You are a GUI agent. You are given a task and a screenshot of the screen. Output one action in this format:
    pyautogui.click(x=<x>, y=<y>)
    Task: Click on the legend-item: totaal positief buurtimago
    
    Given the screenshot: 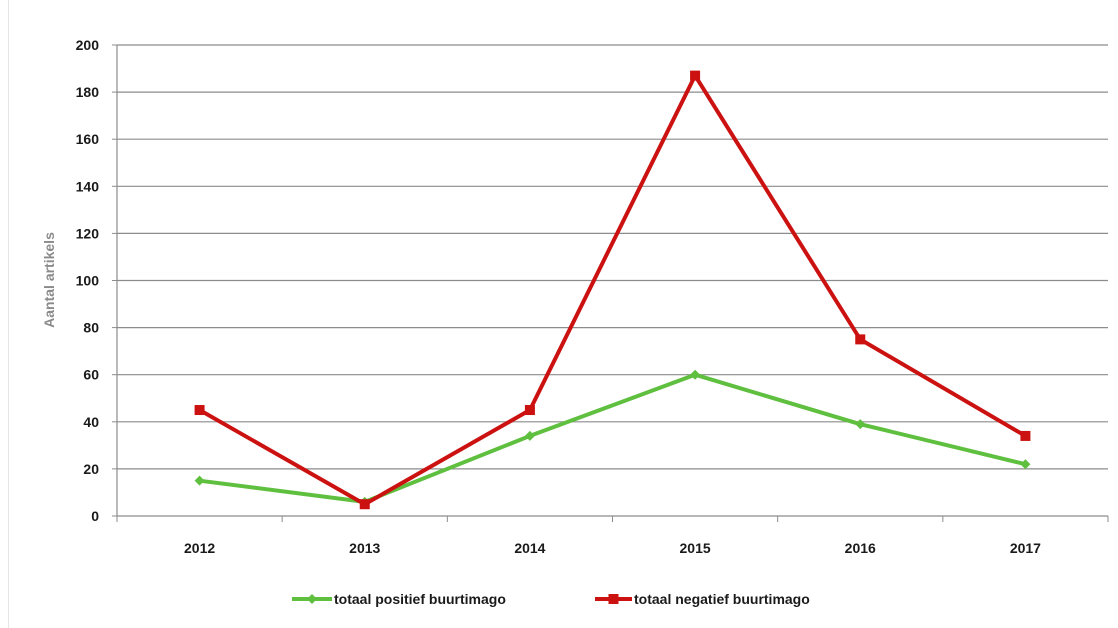 What is the action you would take?
    pyautogui.click(x=399, y=599)
    